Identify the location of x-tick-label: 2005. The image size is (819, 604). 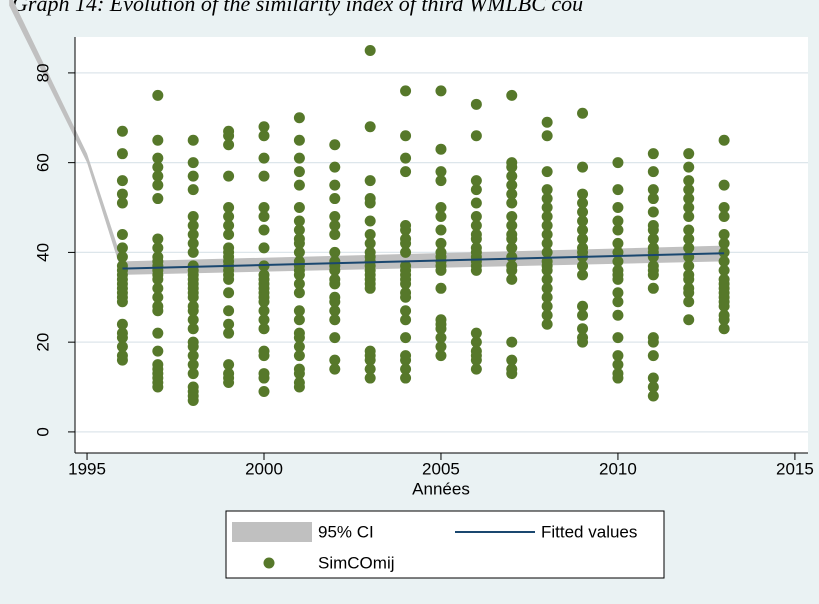
(441, 468).